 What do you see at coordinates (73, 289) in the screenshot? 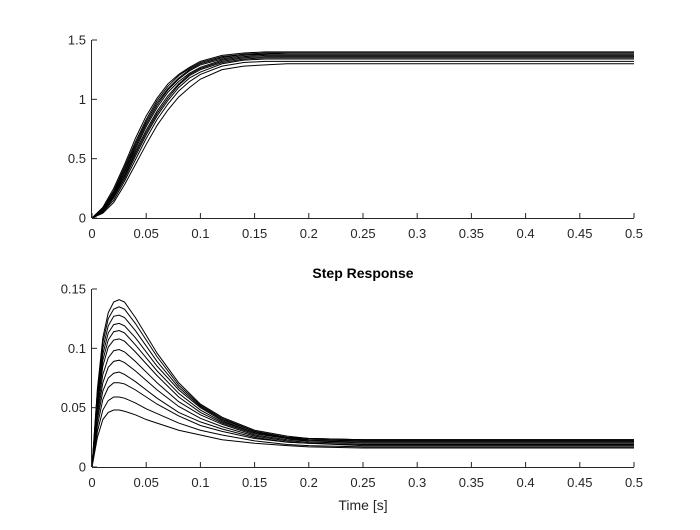
I see `y-tick-label: 0.15` at bounding box center [73, 289].